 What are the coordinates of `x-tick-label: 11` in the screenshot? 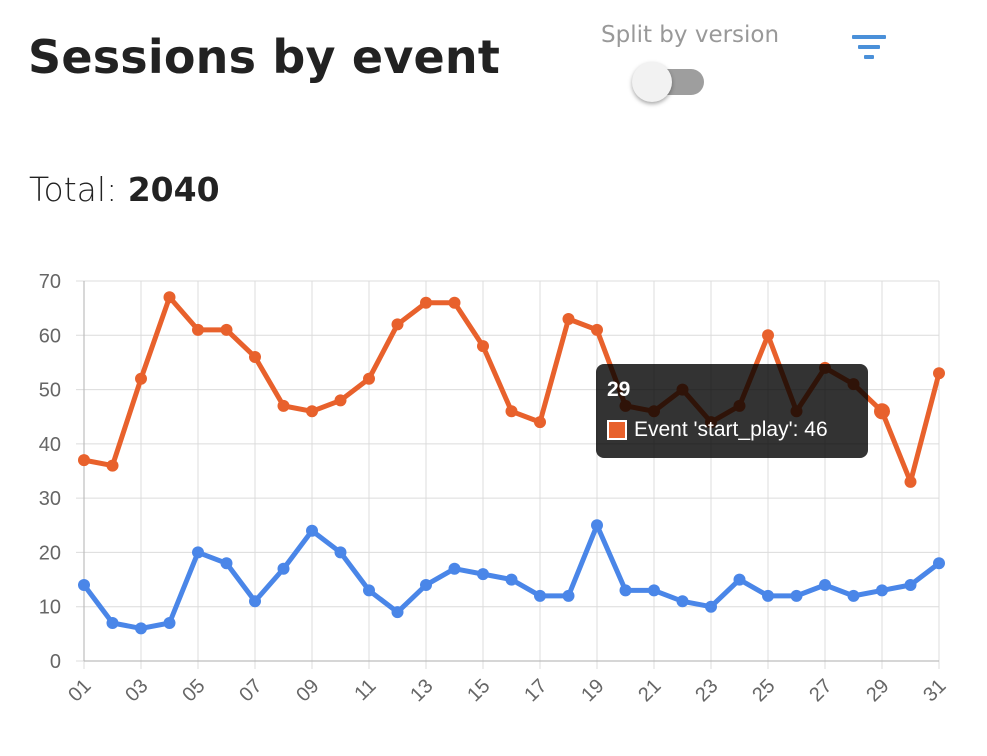 It's located at (365, 690).